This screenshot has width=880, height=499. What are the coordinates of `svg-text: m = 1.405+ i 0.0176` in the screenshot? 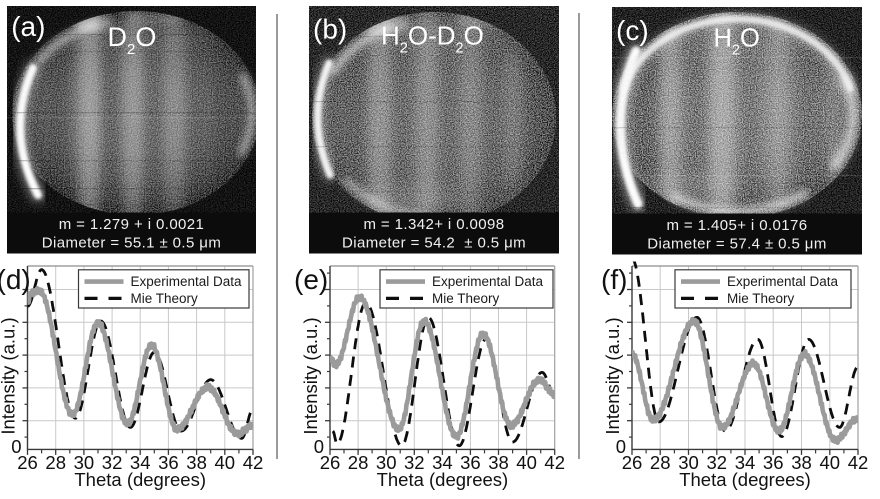 It's located at (736, 225).